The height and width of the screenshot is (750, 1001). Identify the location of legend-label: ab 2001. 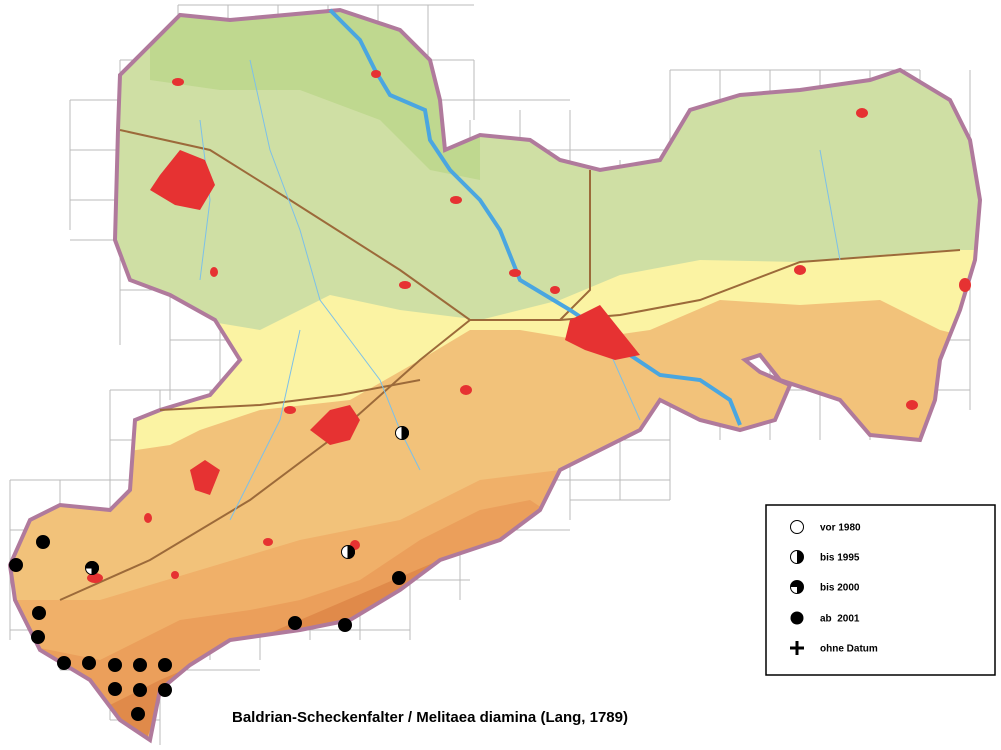
(840, 619).